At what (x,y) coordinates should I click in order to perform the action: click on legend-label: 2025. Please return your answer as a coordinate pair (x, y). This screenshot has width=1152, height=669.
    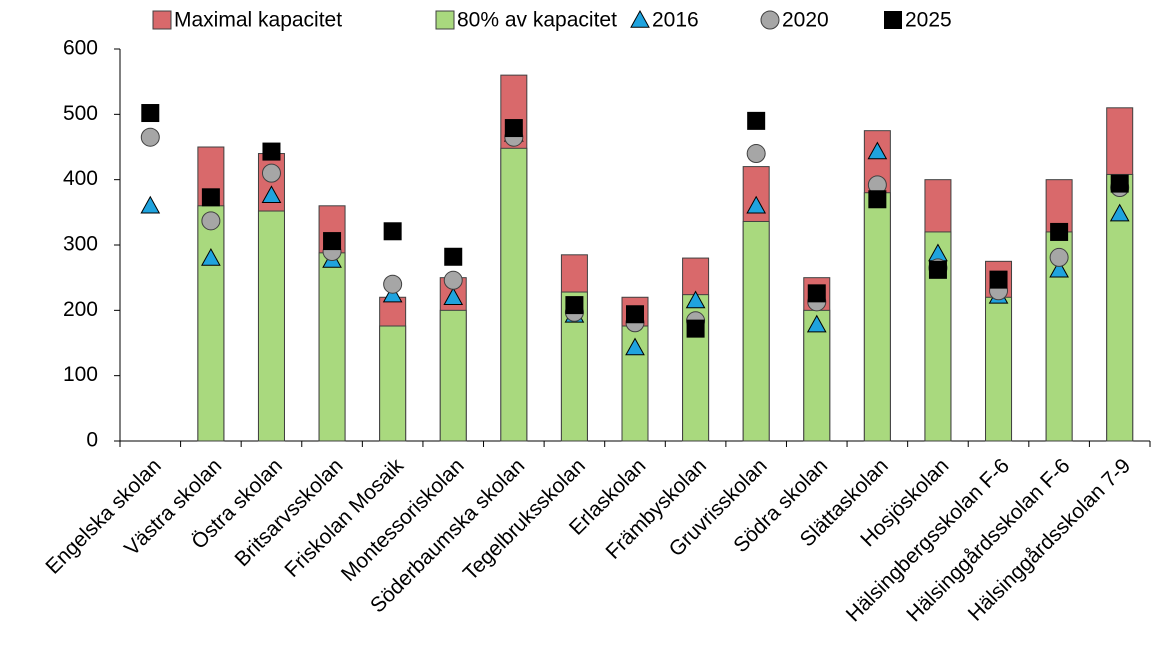
    Looking at the image, I should click on (928, 20).